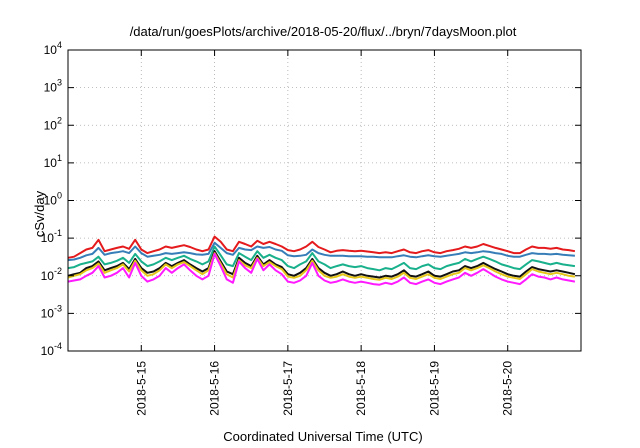 The height and width of the screenshot is (448, 640). I want to click on x-tick-label: 2018-5-20, so click(508, 388).